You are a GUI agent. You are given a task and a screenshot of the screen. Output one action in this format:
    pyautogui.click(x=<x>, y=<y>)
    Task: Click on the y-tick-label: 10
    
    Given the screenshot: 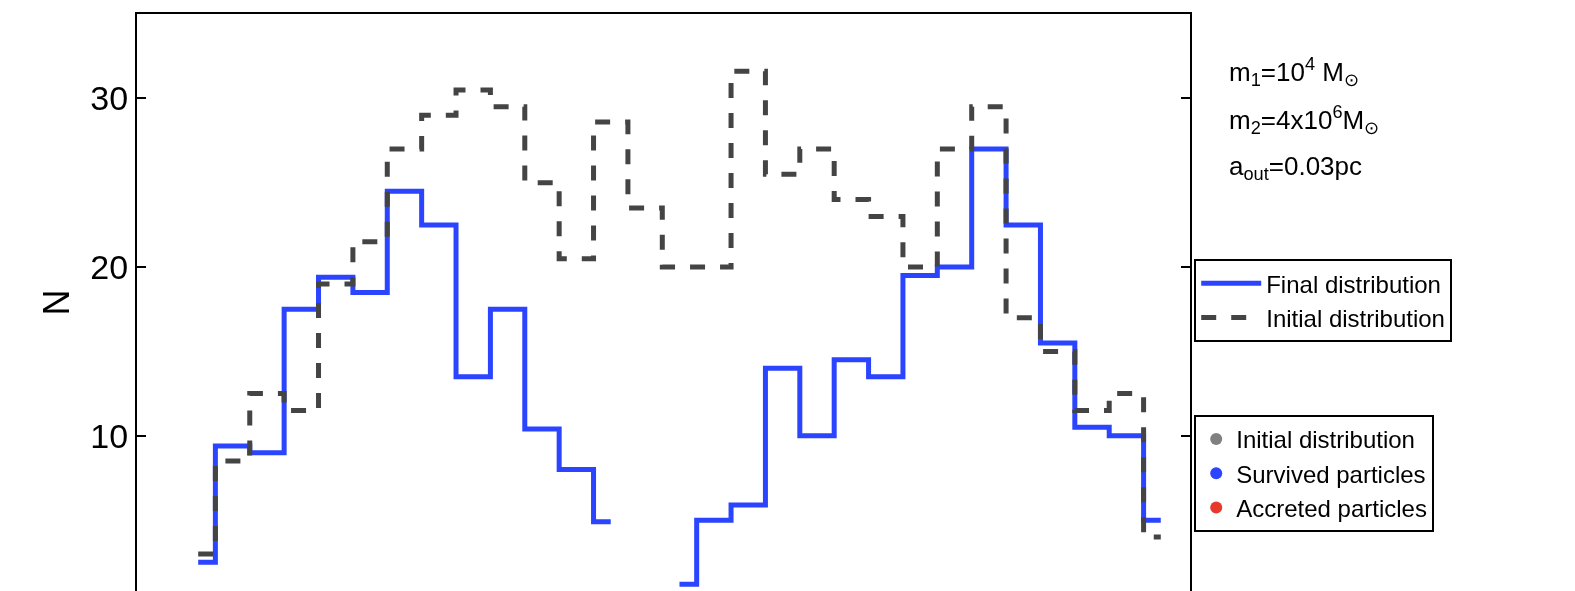 What is the action you would take?
    pyautogui.click(x=109, y=435)
    